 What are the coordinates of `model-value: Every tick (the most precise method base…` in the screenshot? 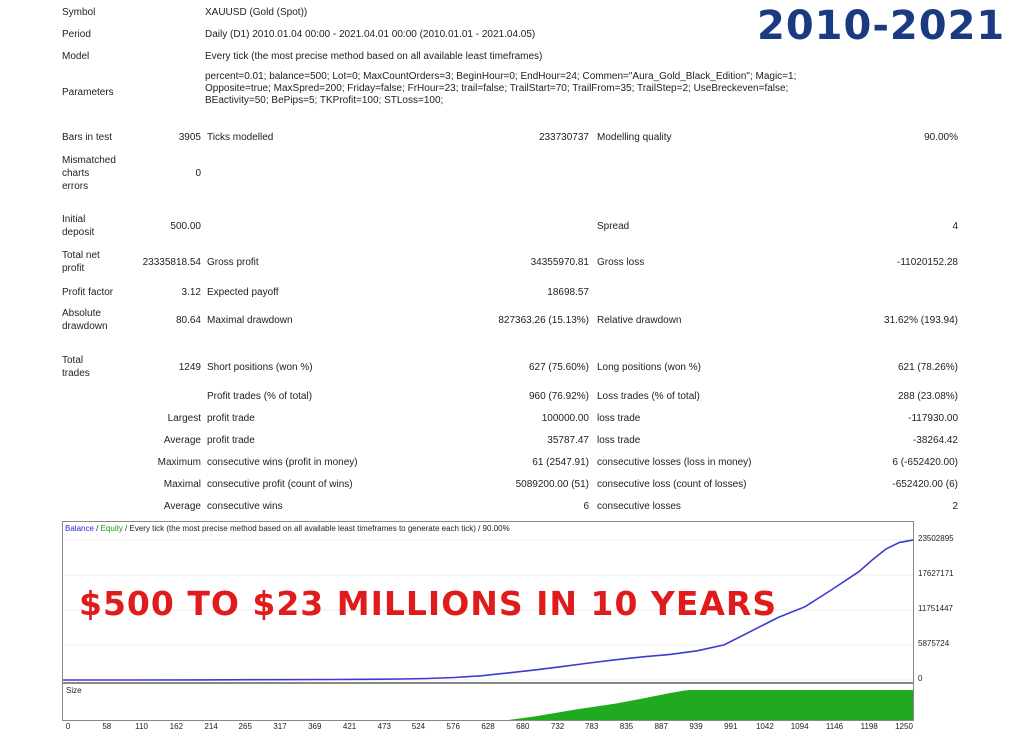 It's located at (374, 56).